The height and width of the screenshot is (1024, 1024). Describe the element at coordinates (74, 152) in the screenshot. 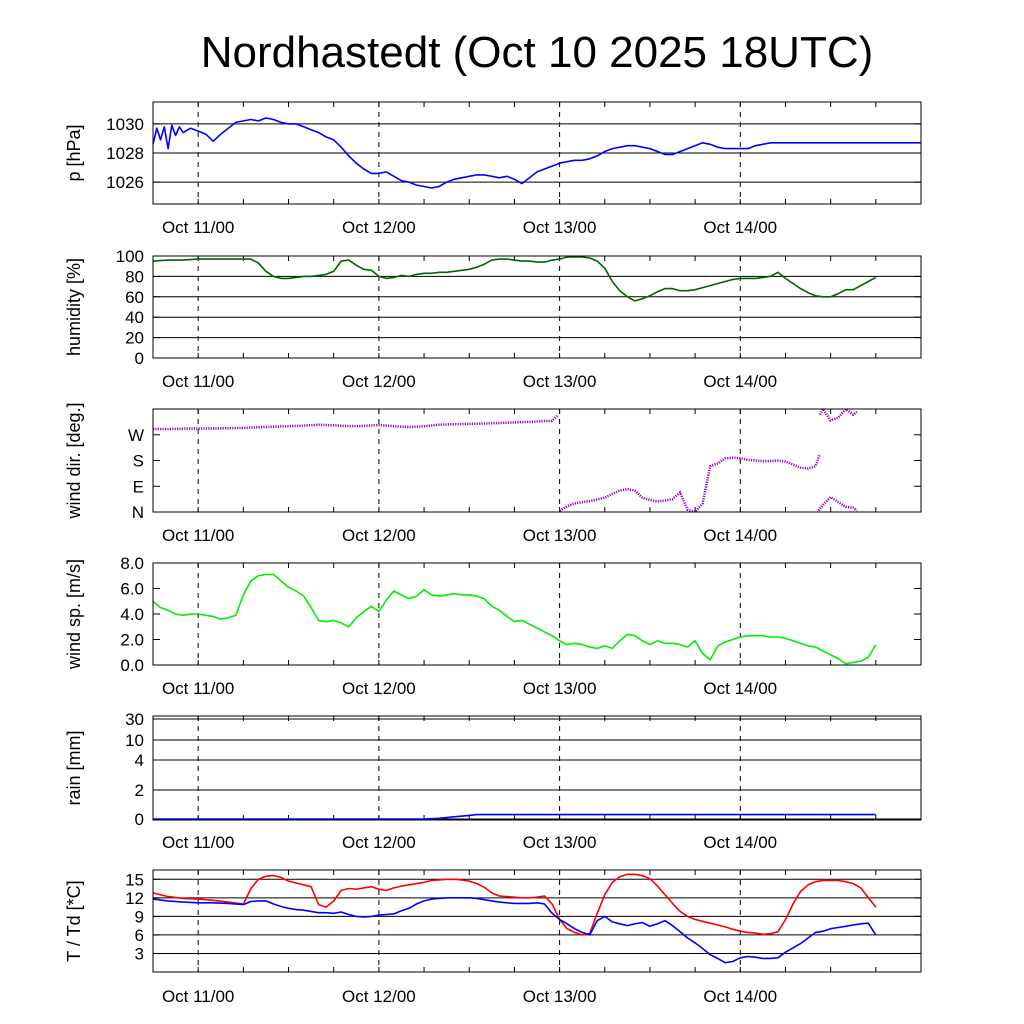

I see `y-axis-label: p [hPa]` at that location.